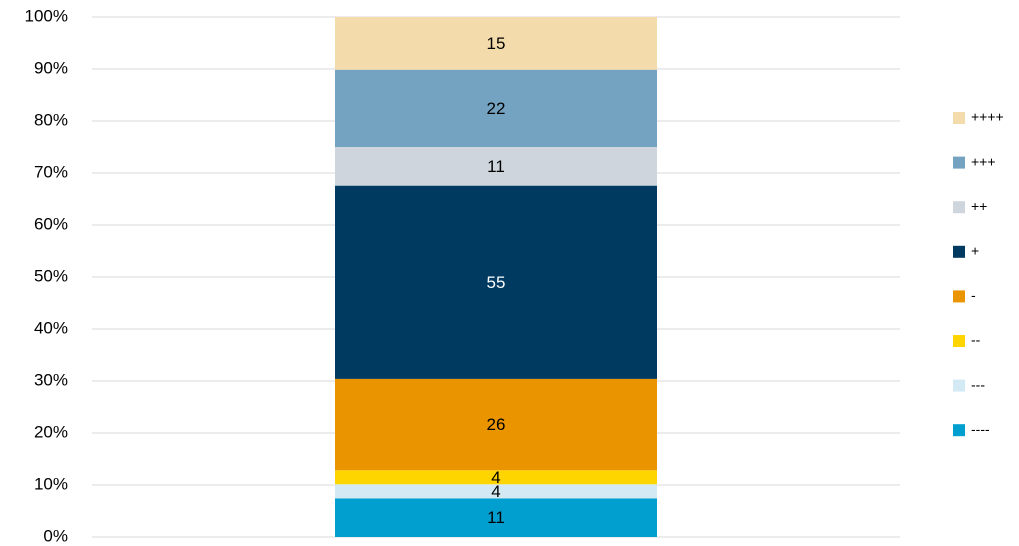 The width and height of the screenshot is (1019, 546). I want to click on y-tick-label: 30%, so click(51, 379).